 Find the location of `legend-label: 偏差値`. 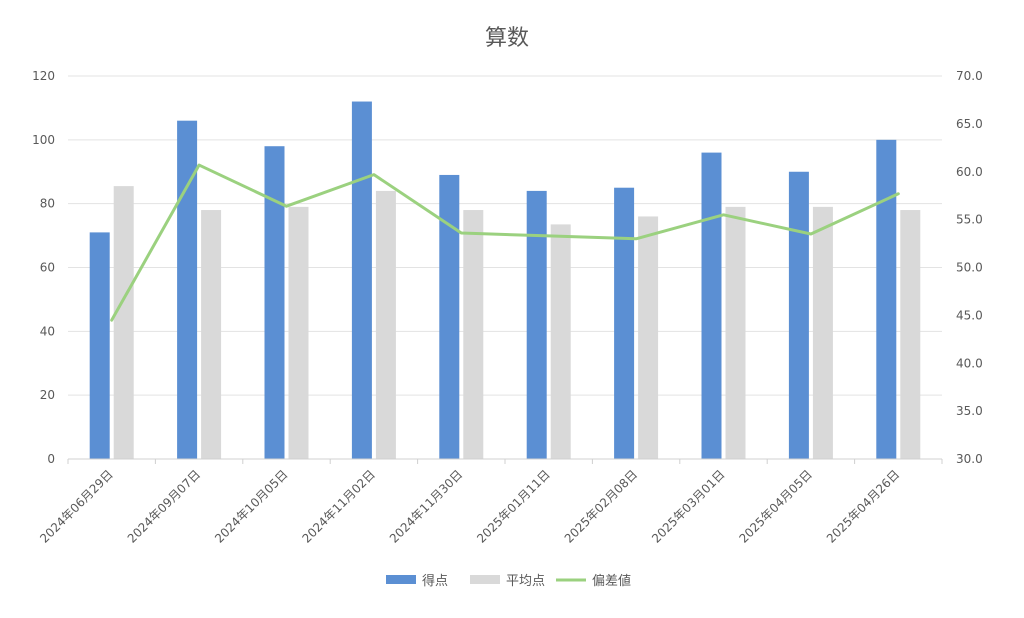

legend-label: 偏差値 is located at coordinates (611, 581).